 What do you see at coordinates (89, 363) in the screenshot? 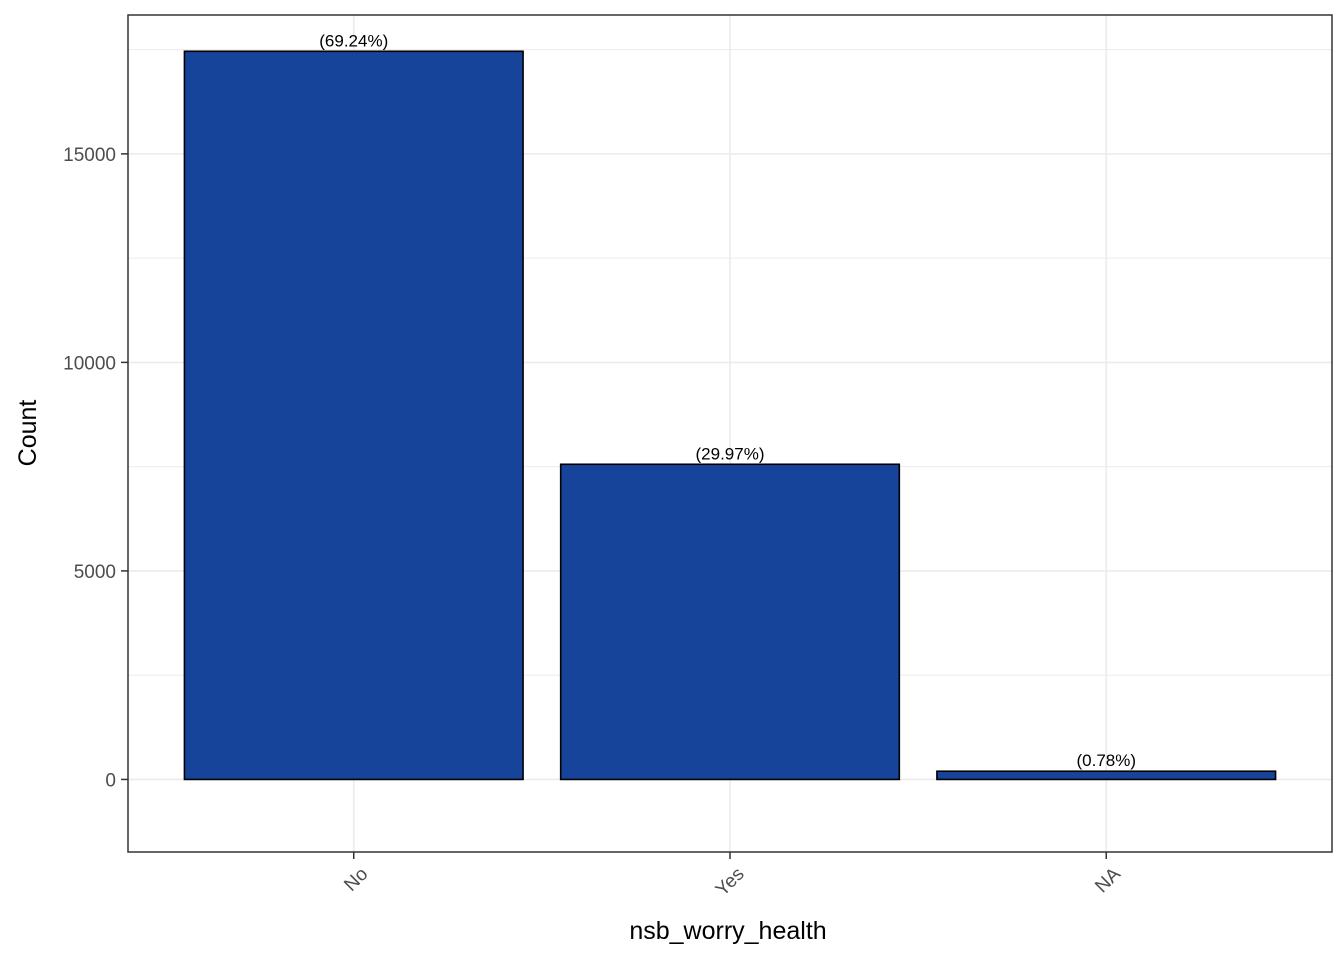
I see `y-tick-label: 10000` at bounding box center [89, 363].